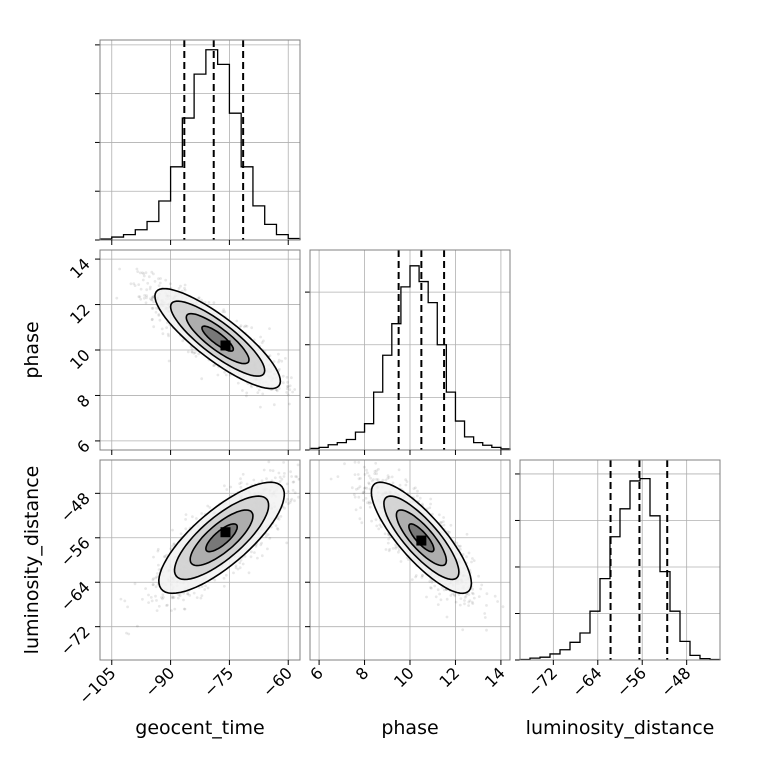 The height and width of the screenshot is (760, 760). I want to click on x-tick-label: 12, so click(449, 677).